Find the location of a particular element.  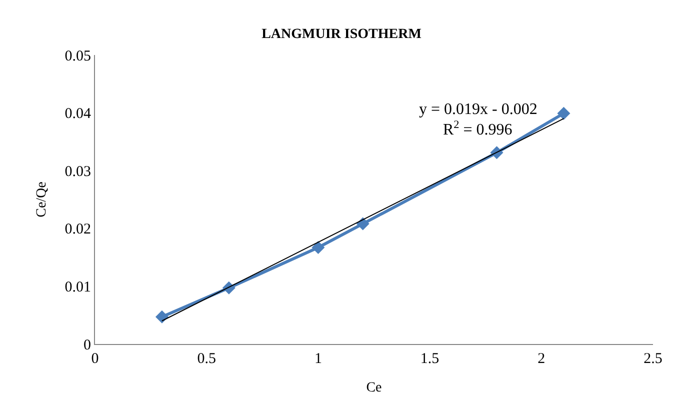

x-axis-title: Ce is located at coordinates (374, 388).